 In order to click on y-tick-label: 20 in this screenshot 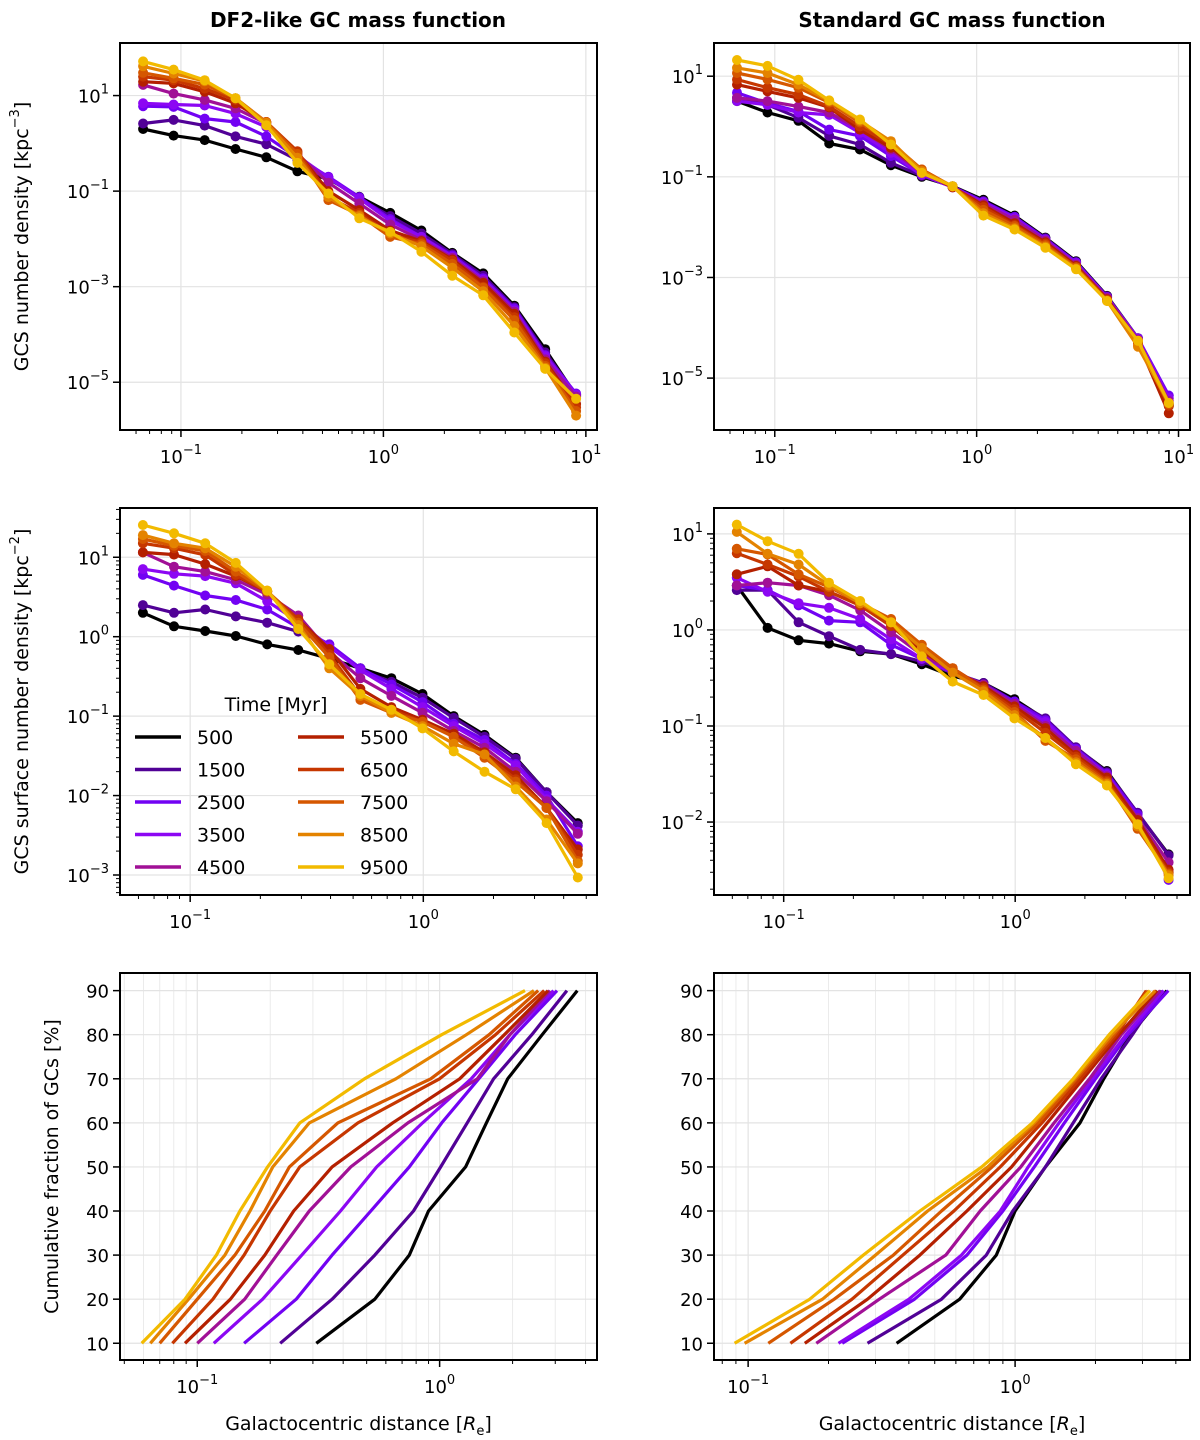, I will do `click(691, 1300)`.